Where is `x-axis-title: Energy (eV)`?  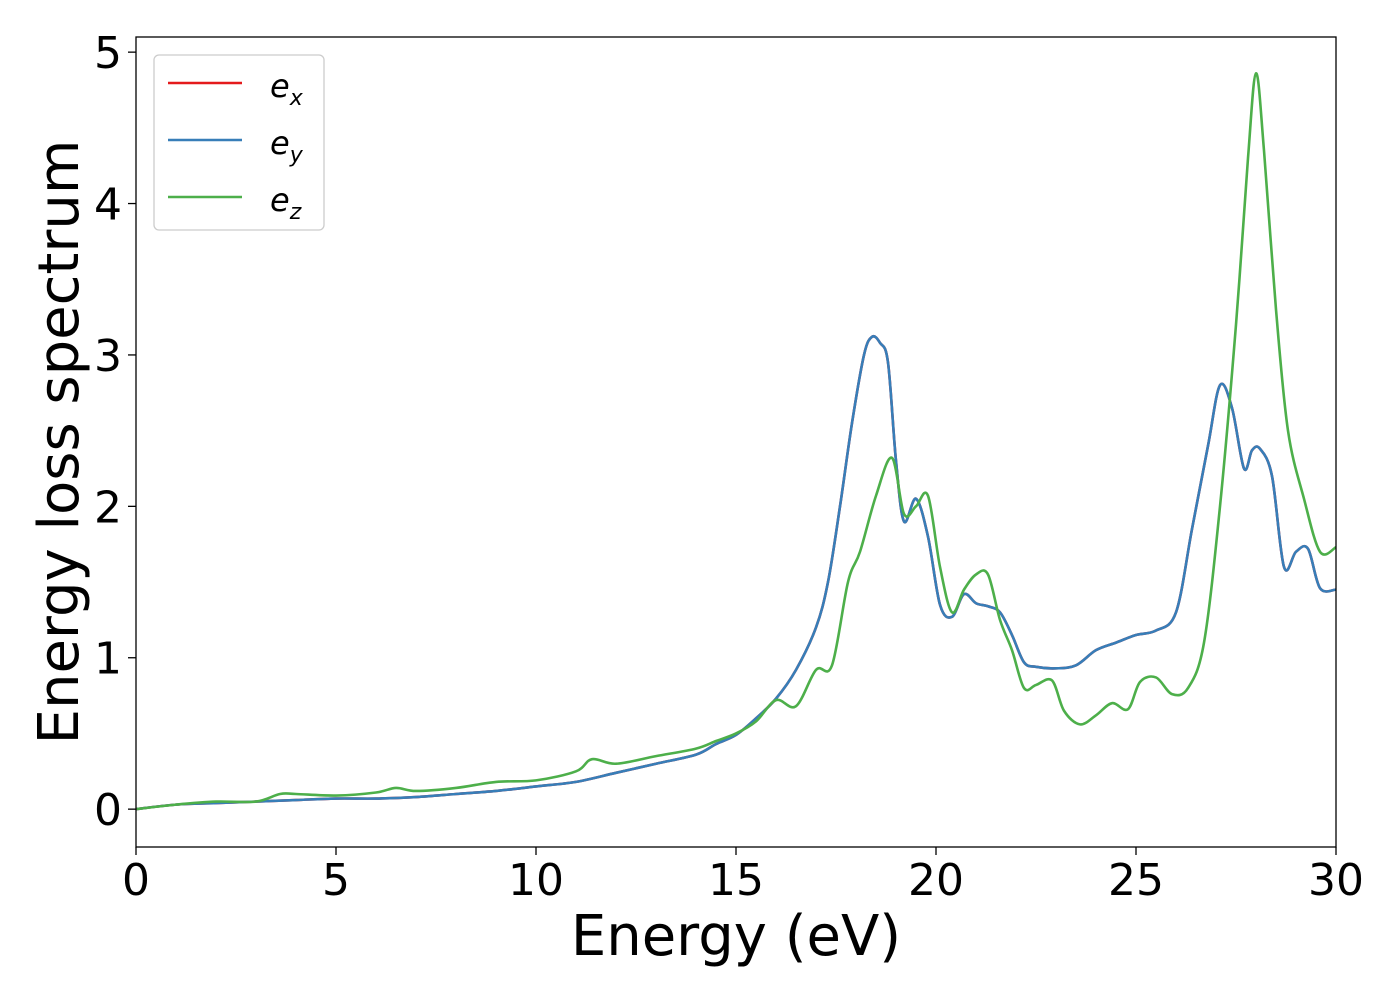
x-axis-title: Energy (eV) is located at coordinates (736, 936).